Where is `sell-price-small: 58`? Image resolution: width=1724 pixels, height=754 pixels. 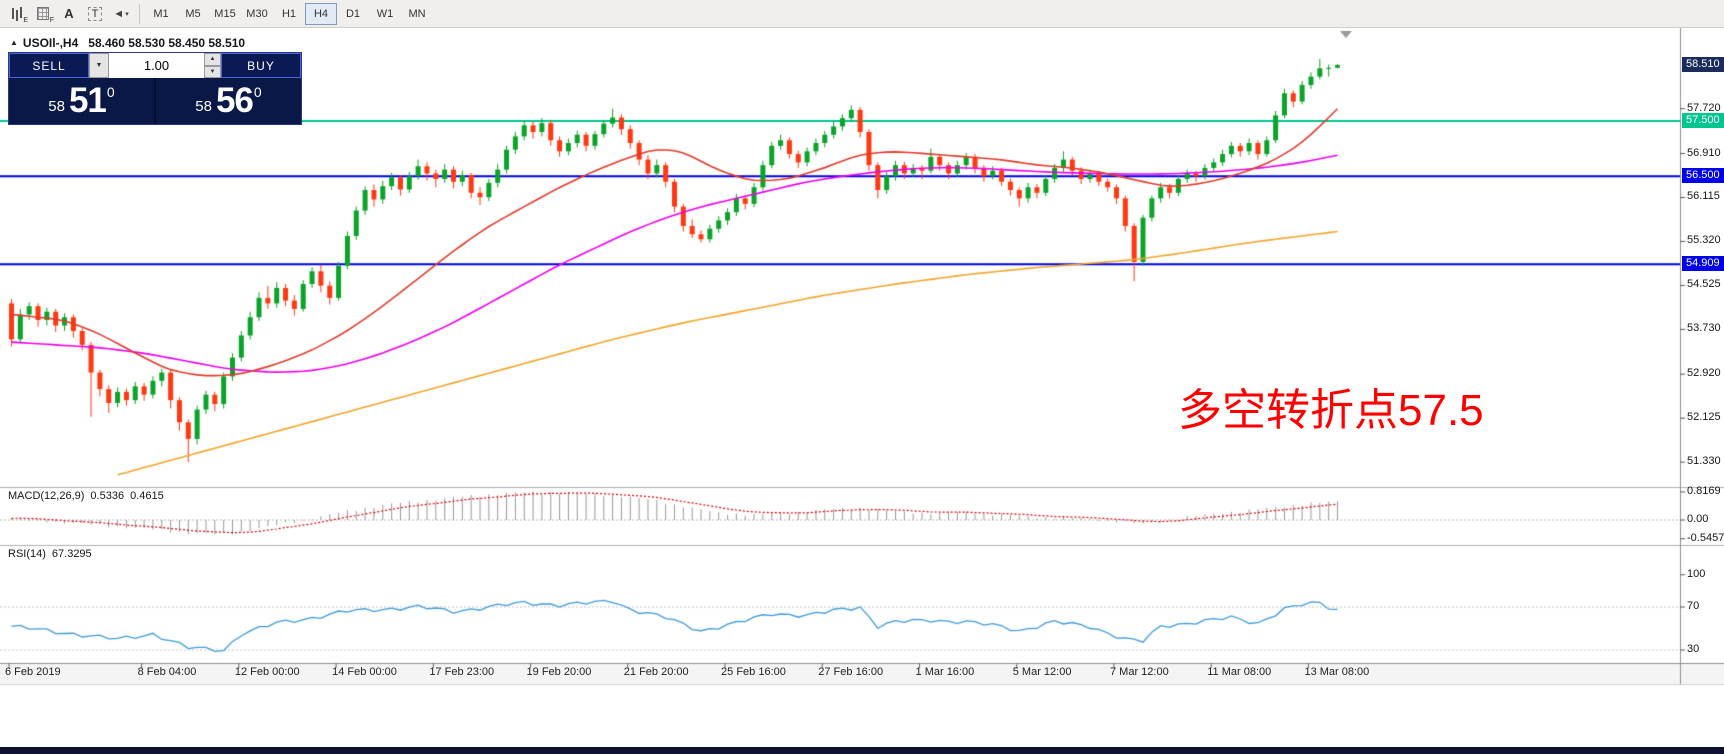
sell-price-small: 58 is located at coordinates (56, 106).